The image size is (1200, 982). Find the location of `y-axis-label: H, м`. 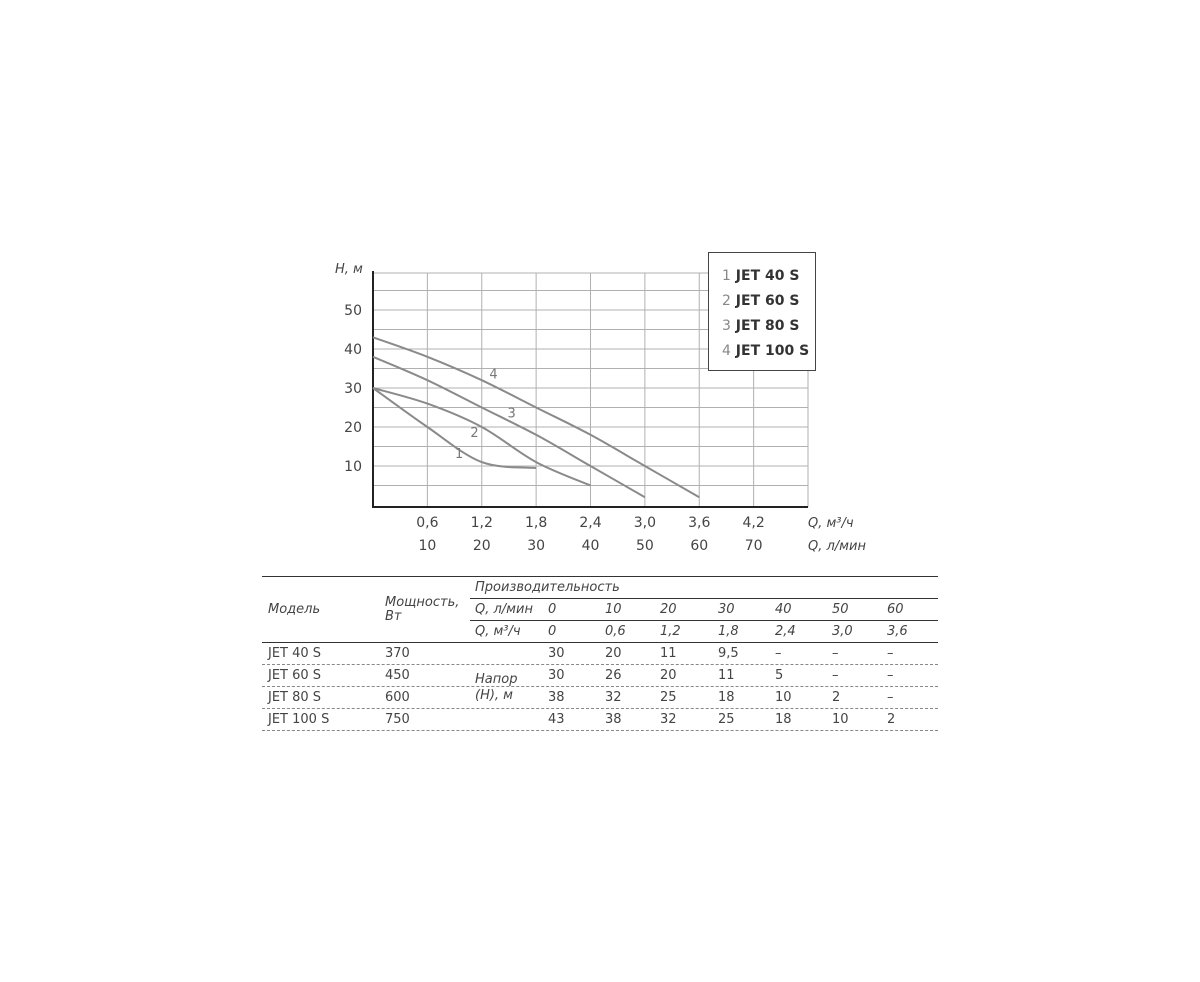

y-axis-label: H, м is located at coordinates (349, 269).